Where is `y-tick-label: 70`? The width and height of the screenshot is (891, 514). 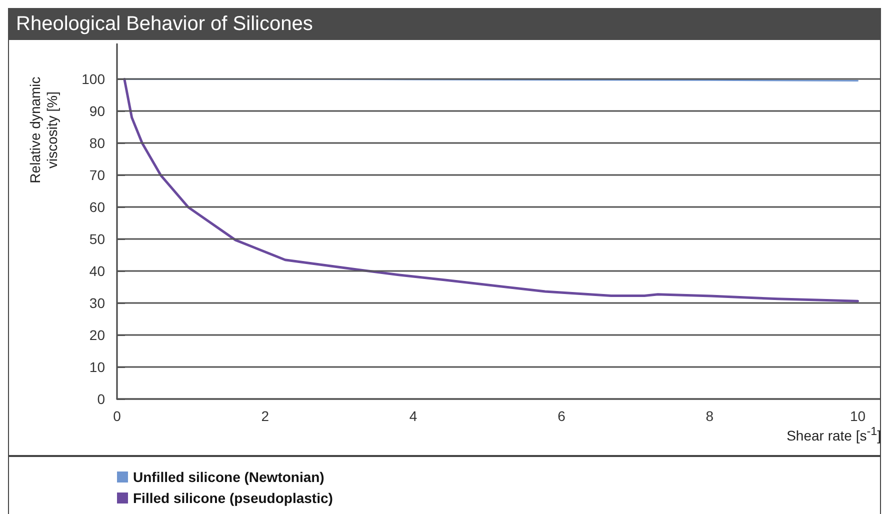
y-tick-label: 70 is located at coordinates (97, 175).